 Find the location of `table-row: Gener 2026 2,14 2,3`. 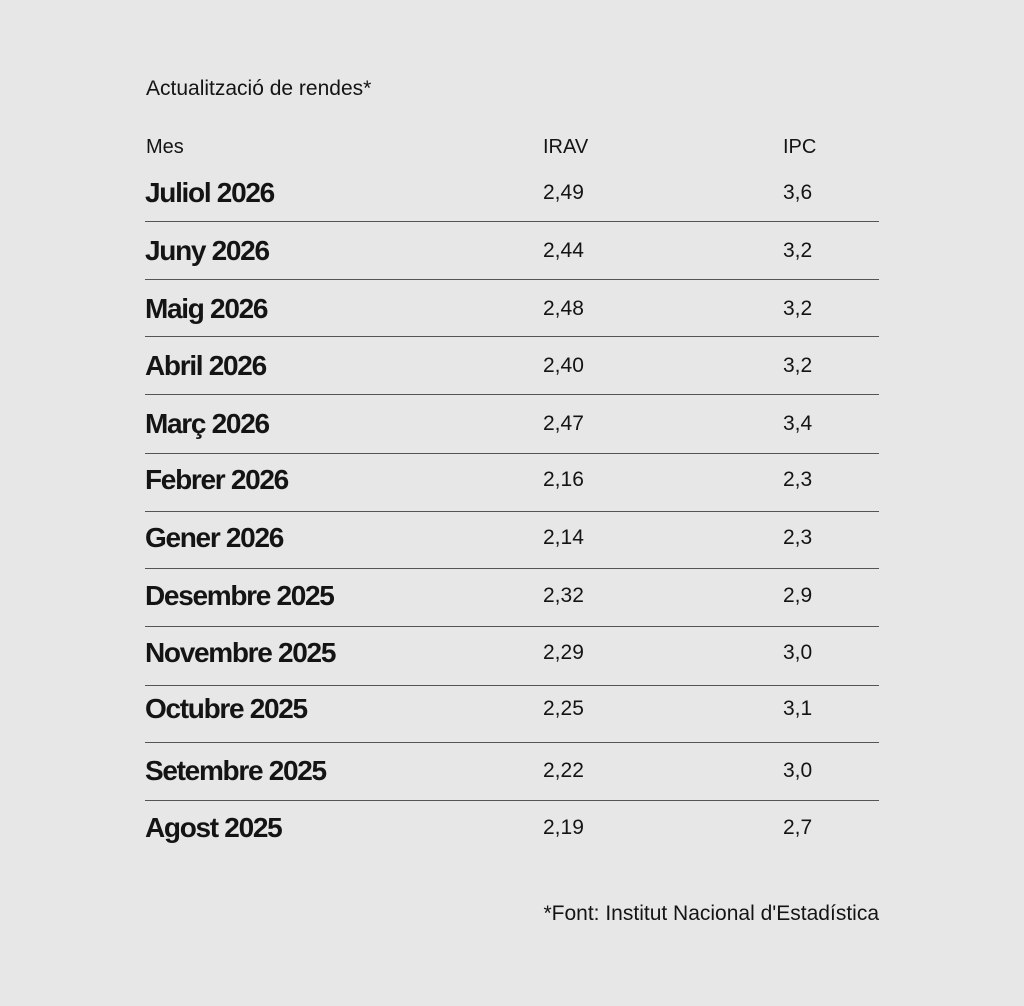

table-row: Gener 2026 2,14 2,3 is located at coordinates (512, 538).